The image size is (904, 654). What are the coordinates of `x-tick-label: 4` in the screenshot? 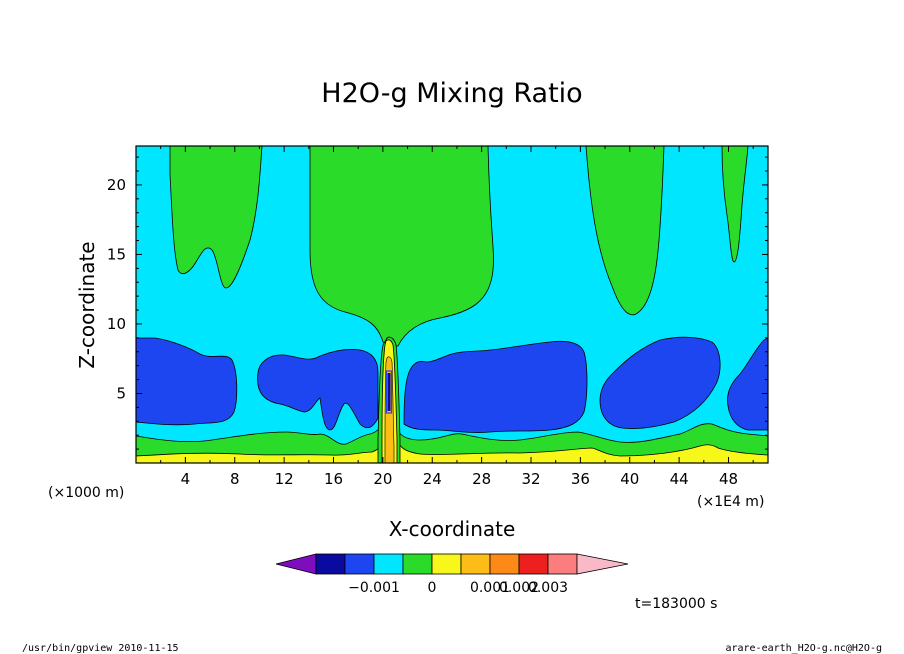 It's located at (186, 479).